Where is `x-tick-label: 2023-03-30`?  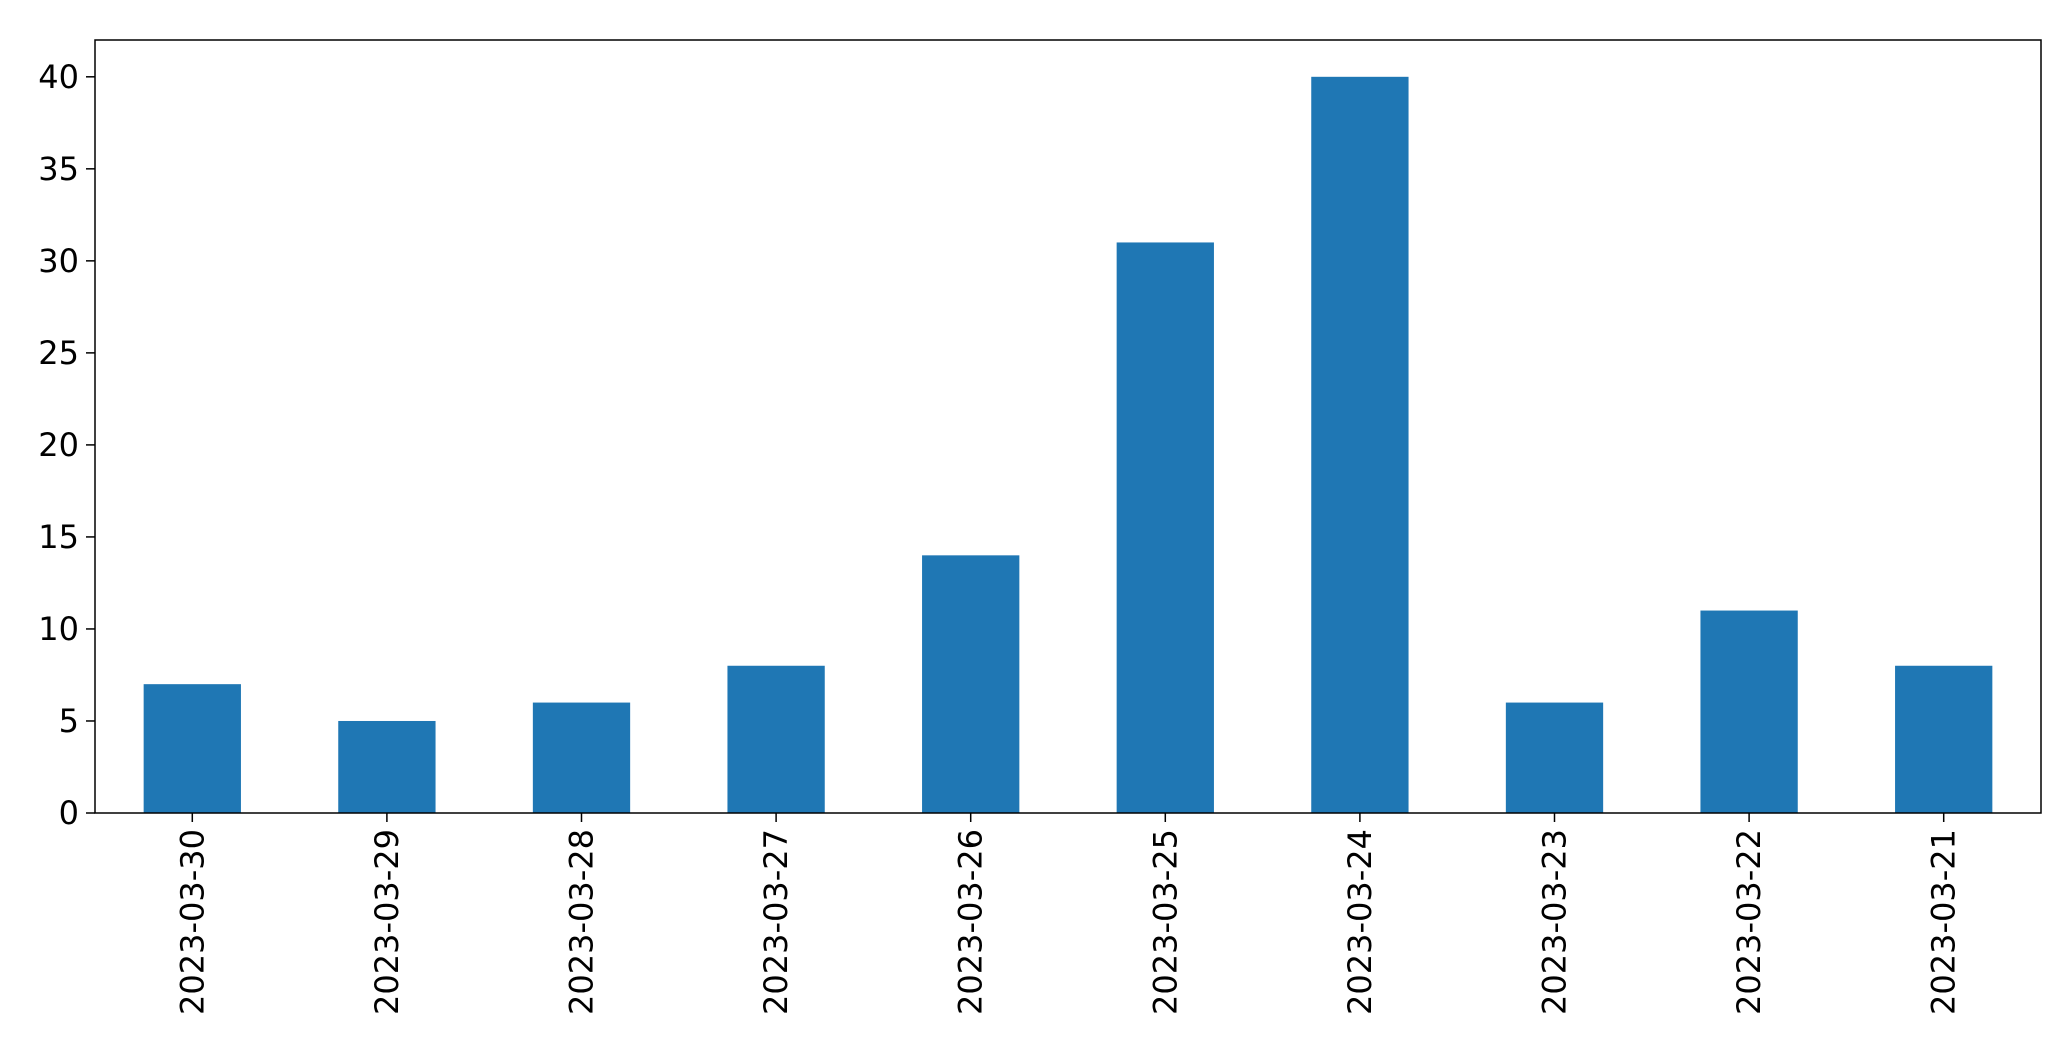
x-tick-label: 2023-03-30 is located at coordinates (192, 922).